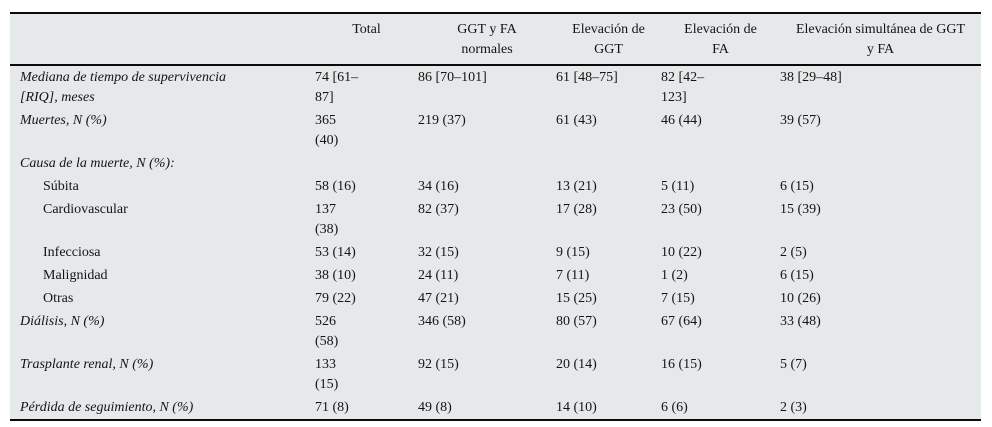  What do you see at coordinates (366, 40) in the screenshot?
I see `header-total: Total` at bounding box center [366, 40].